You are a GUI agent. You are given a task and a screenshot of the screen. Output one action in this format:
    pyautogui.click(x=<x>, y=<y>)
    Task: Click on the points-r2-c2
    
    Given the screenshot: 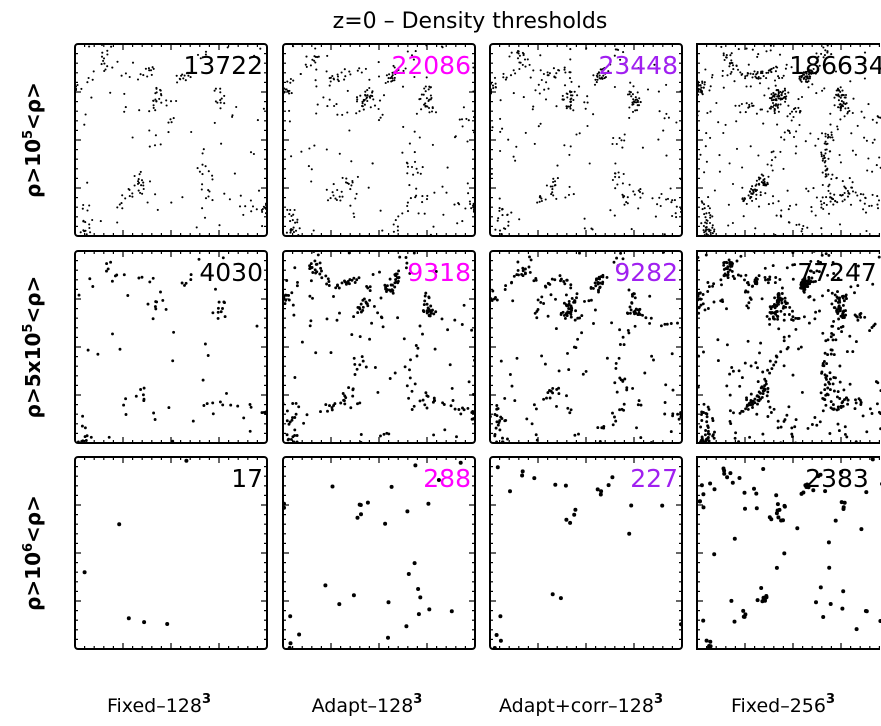 What is the action you would take?
    pyautogui.click(x=587, y=557)
    